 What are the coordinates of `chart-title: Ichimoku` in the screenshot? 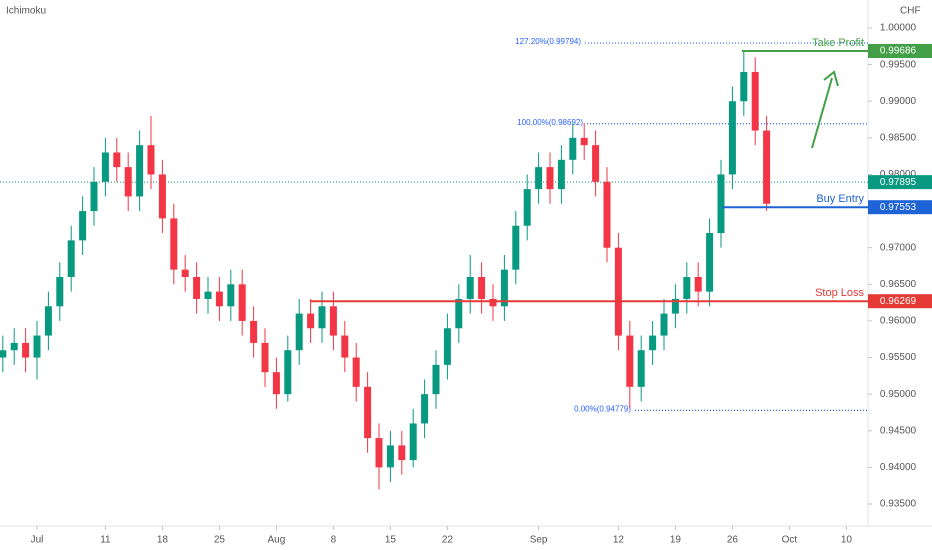 It's located at (26, 11).